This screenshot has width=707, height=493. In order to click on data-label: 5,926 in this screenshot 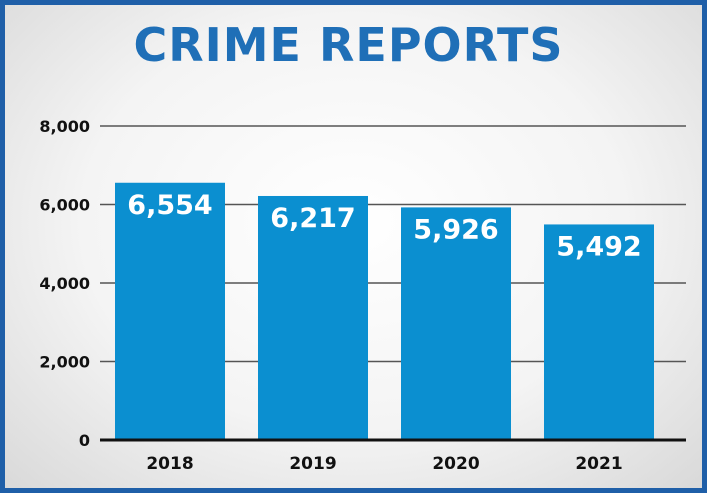, I will do `click(455, 229)`.